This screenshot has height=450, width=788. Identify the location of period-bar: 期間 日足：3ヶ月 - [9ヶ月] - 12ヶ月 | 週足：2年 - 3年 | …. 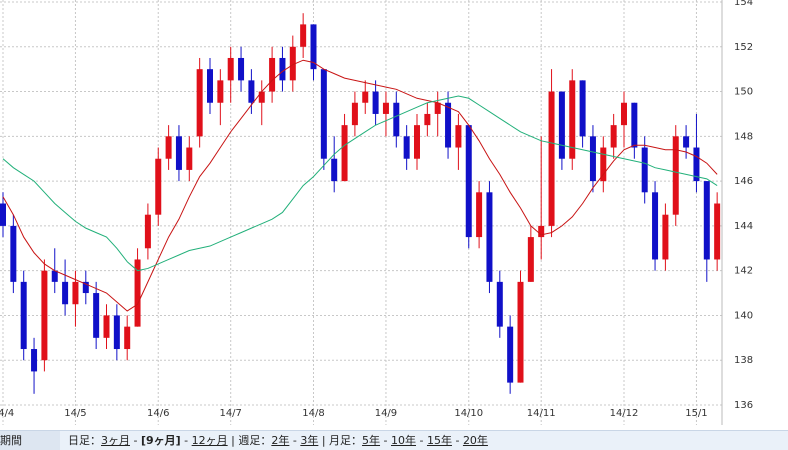
(394, 440).